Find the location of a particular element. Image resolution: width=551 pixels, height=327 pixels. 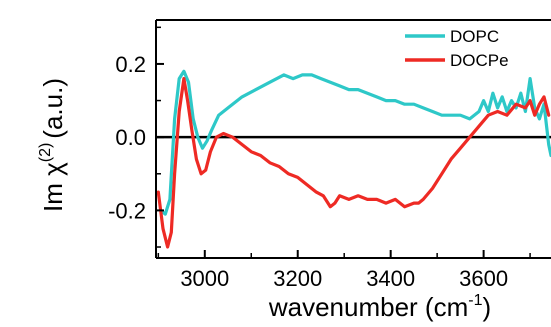

x-tick-label: 3600 is located at coordinates (483, 278).